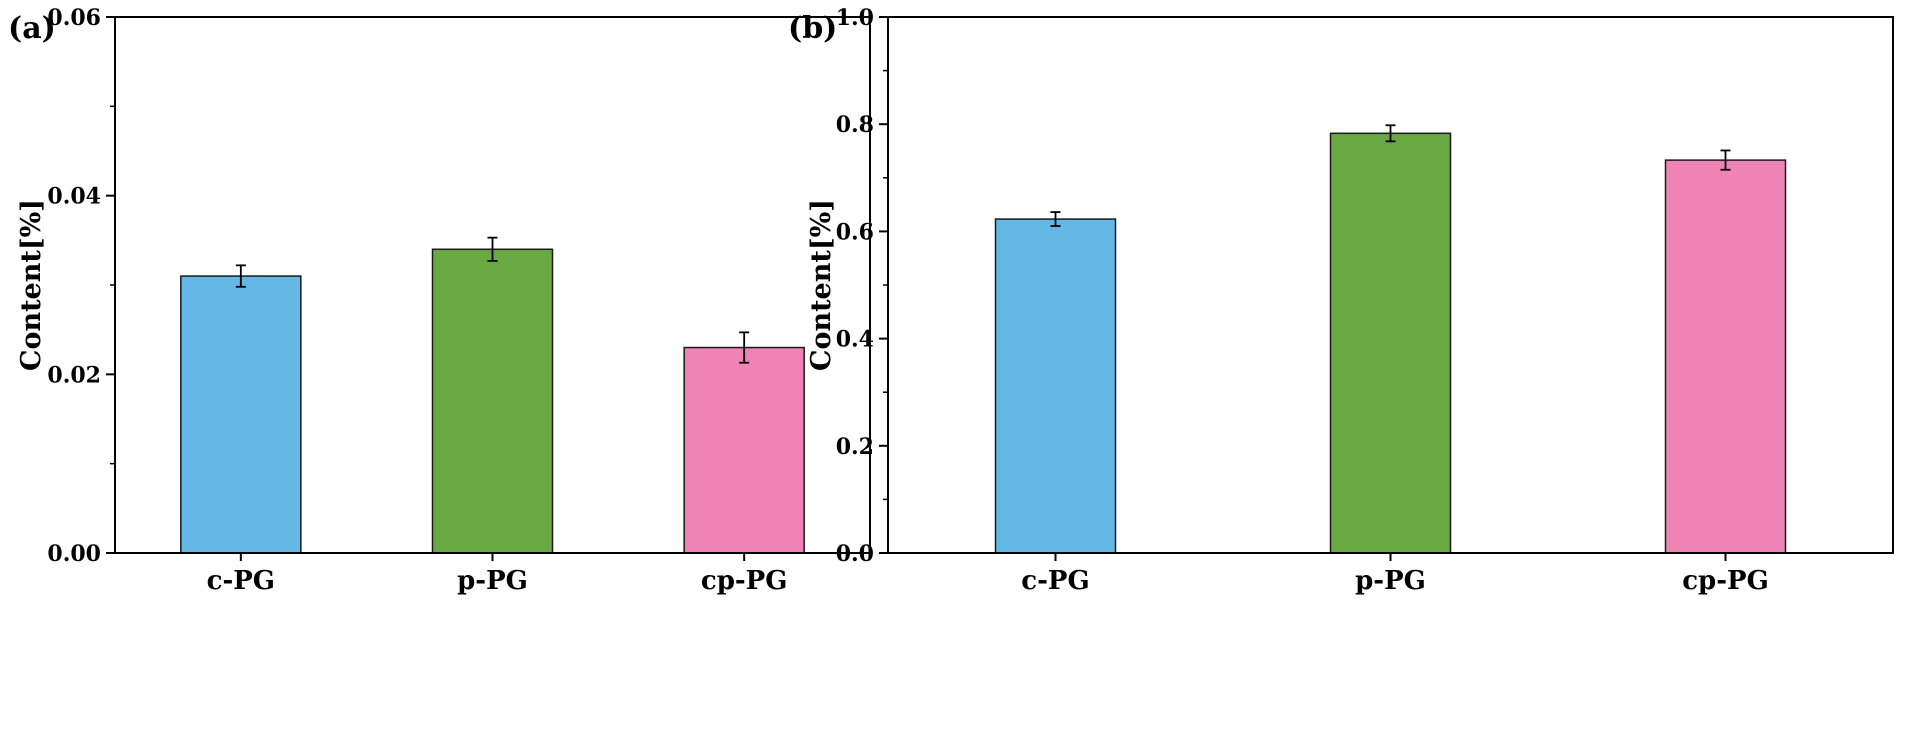  Describe the element at coordinates (855, 554) in the screenshot. I see `y-tick-label: 0.0` at that location.